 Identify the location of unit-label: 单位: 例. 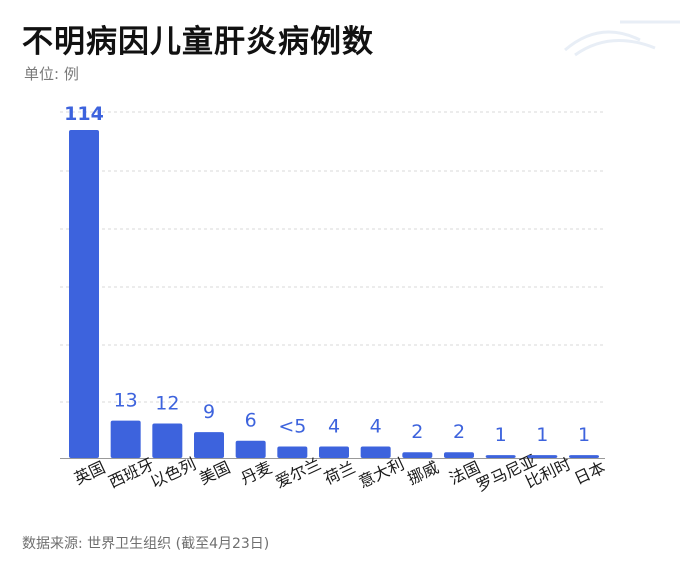
(51, 74).